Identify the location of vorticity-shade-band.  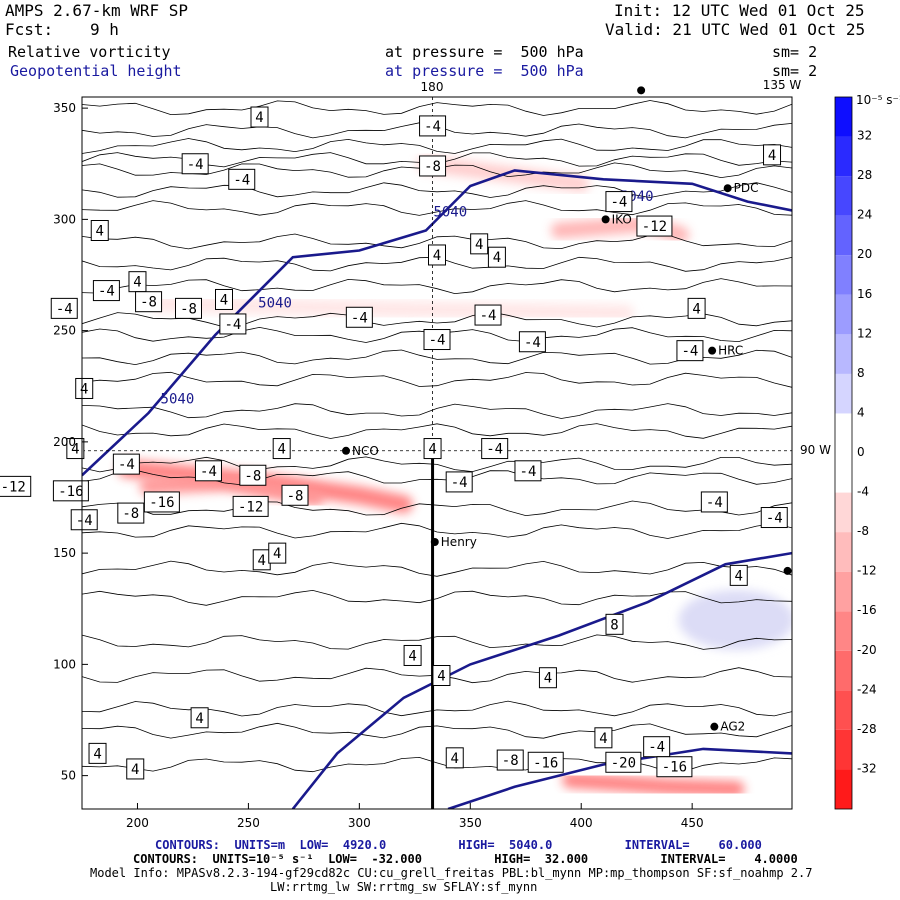
(653, 784).